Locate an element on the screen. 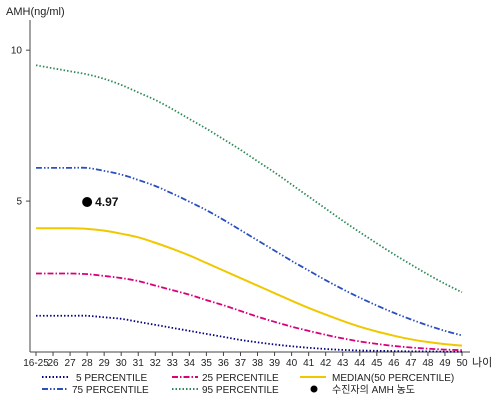 This screenshot has width=500, height=400. legend-label-95-percentile: 95 PERCENTILE is located at coordinates (240, 390).